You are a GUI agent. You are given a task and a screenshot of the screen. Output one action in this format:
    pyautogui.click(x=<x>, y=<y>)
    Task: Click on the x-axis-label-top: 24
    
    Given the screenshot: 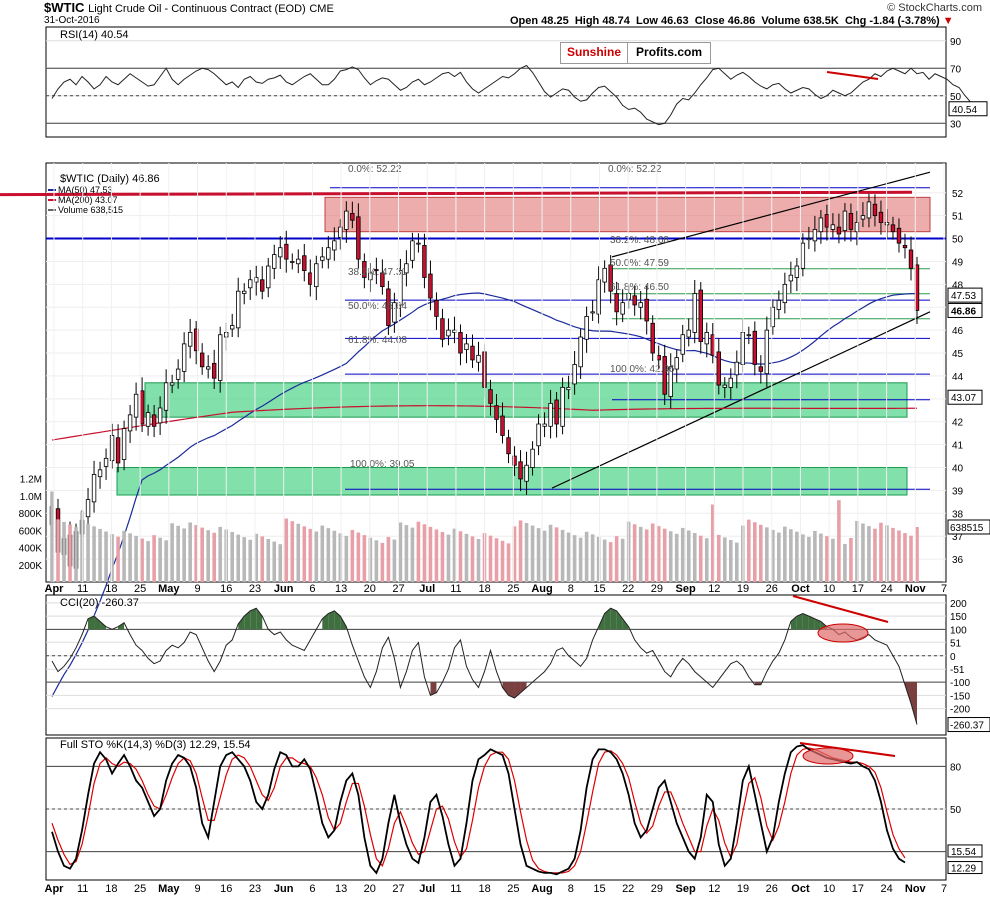 What is the action you would take?
    pyautogui.click(x=886, y=589)
    